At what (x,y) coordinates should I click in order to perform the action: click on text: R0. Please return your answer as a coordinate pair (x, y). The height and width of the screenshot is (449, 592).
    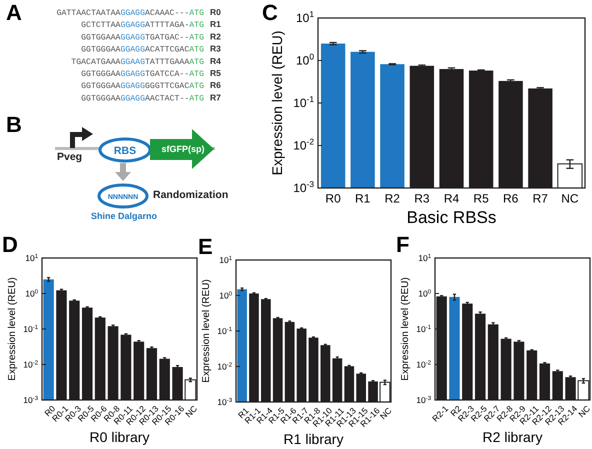
    Looking at the image, I should click on (216, 12).